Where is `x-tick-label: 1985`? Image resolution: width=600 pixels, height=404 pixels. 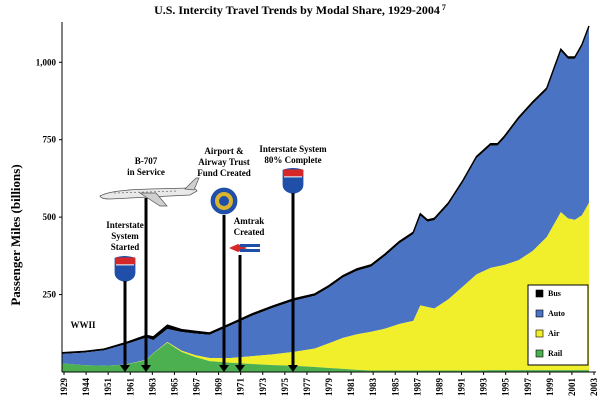
x-tick-label: 1985 is located at coordinates (395, 387).